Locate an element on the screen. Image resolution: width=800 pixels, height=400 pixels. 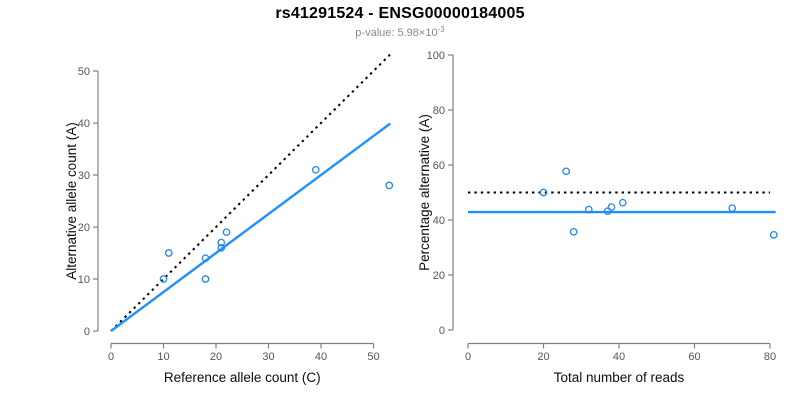
x-tick-label: 80 is located at coordinates (770, 357).